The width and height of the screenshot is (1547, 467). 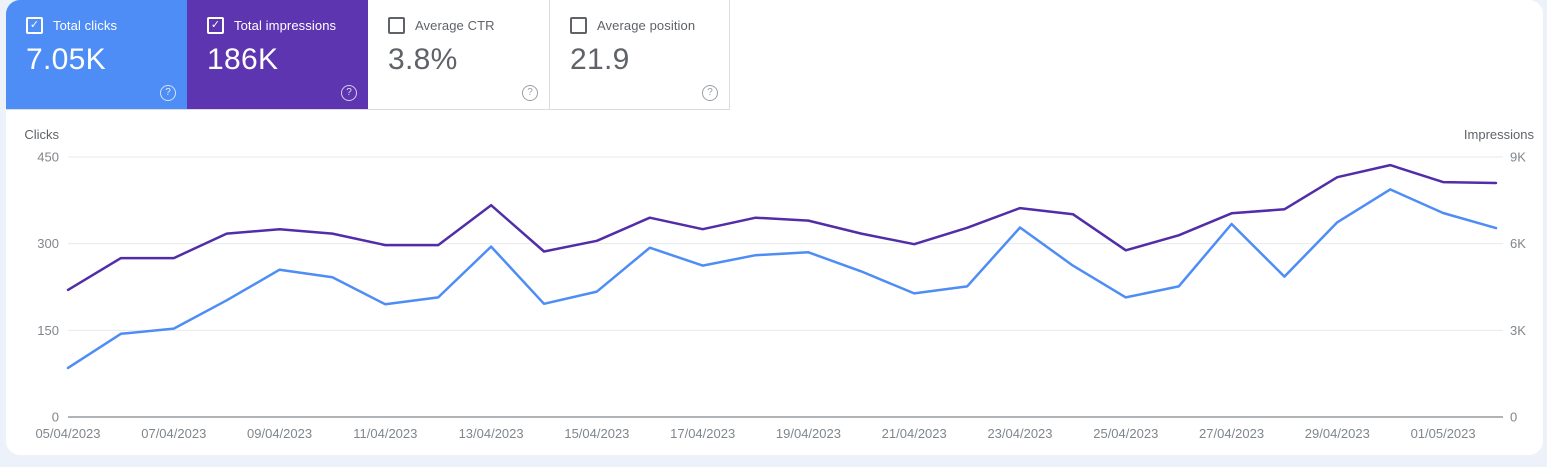 What do you see at coordinates (455, 25) in the screenshot?
I see `average-ctr-label: Average CTR` at bounding box center [455, 25].